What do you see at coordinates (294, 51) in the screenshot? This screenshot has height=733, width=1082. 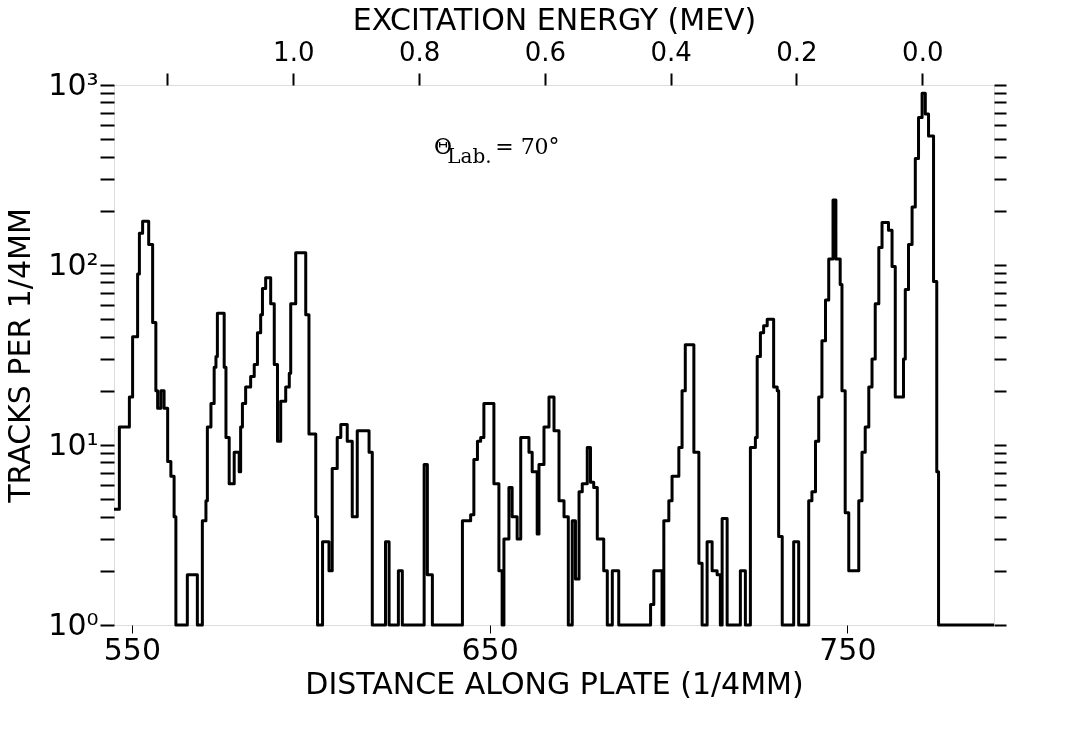 I see `x2-tick-label: 1.0` at bounding box center [294, 51].